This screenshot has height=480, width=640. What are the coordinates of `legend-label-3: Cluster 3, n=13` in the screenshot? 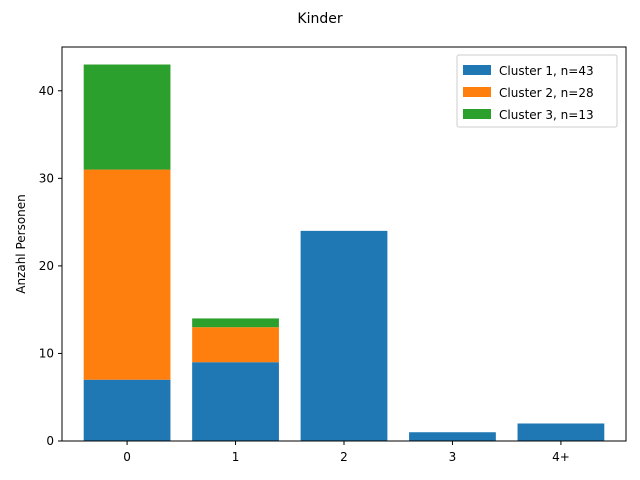 It's located at (546, 115).